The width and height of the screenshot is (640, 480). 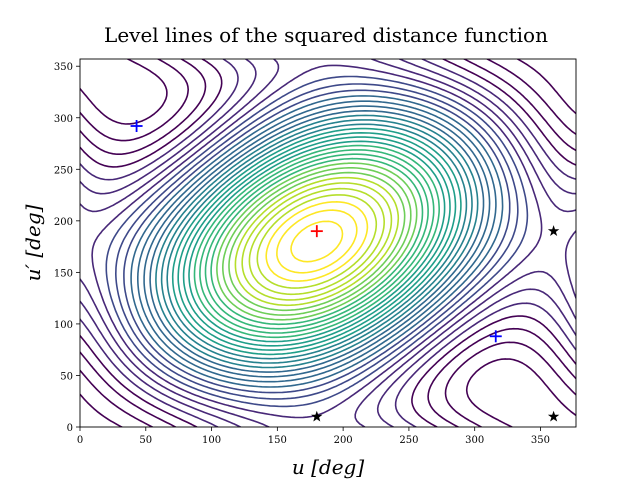 What do you see at coordinates (80, 440) in the screenshot?
I see `x-tick-label: 0` at bounding box center [80, 440].